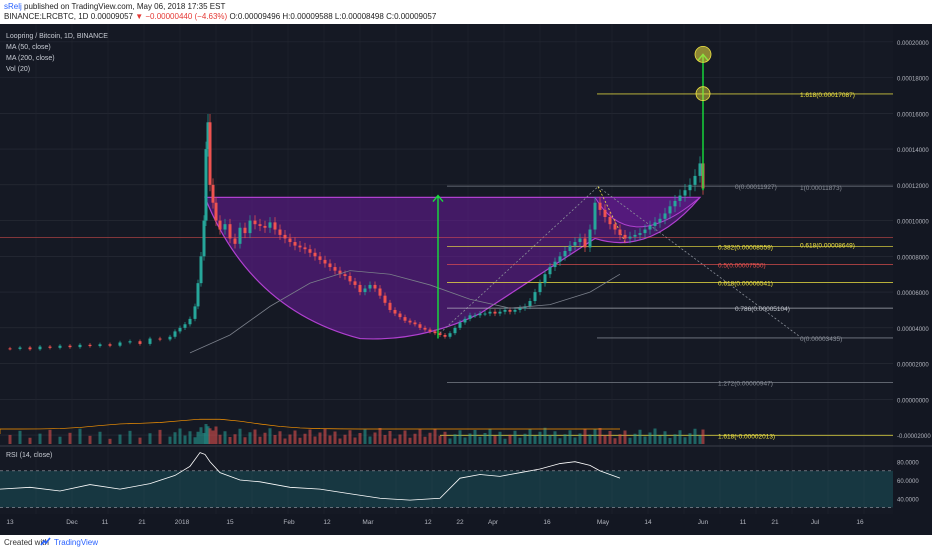  What do you see at coordinates (13, 6) in the screenshot?
I see `author-name: sRelj` at bounding box center [13, 6].